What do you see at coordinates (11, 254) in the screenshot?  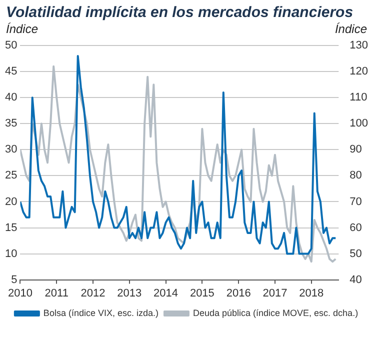 I see `y-tick-label: 10` at bounding box center [11, 254].